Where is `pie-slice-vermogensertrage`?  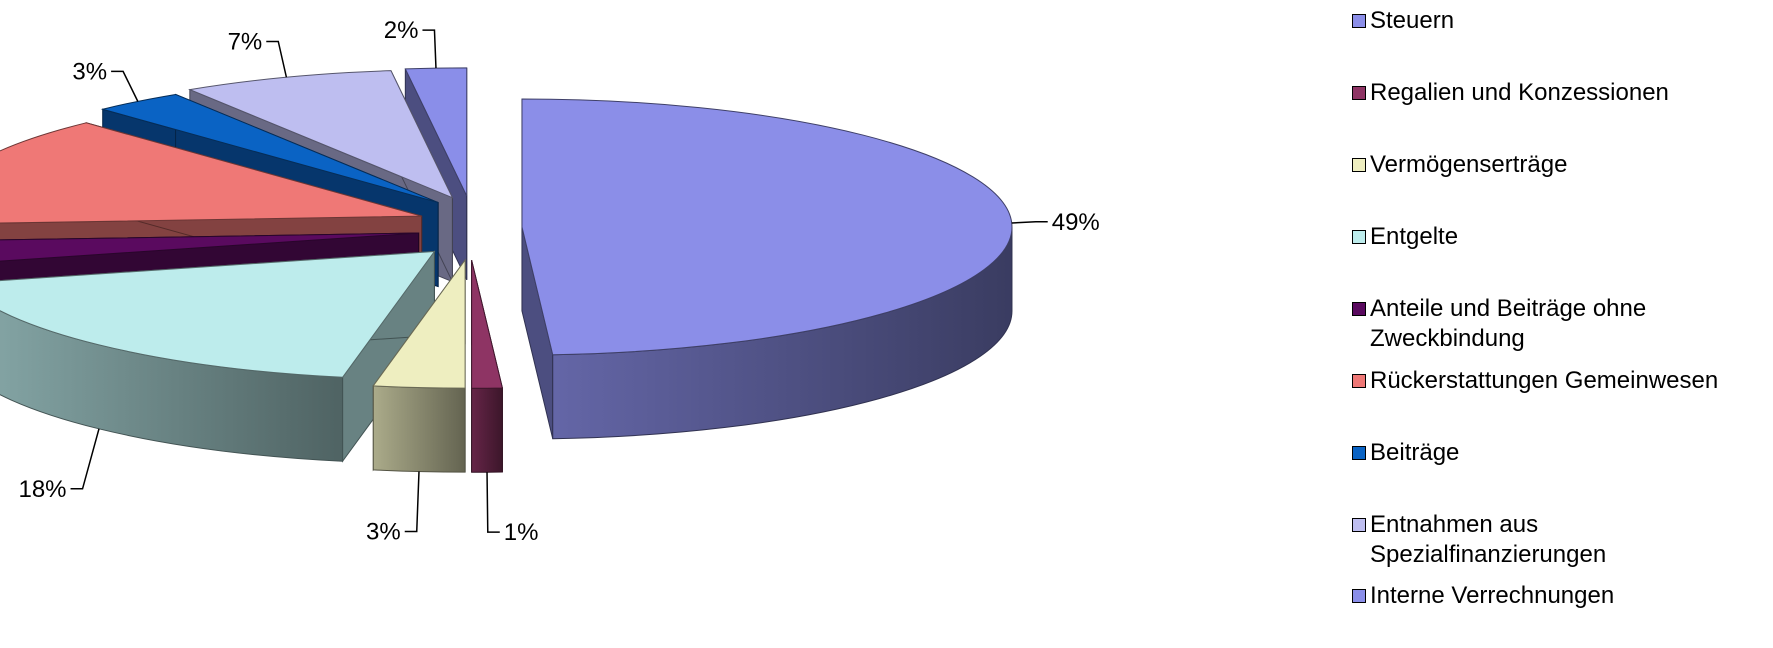 pie-slice-vermogensertrage is located at coordinates (419, 365).